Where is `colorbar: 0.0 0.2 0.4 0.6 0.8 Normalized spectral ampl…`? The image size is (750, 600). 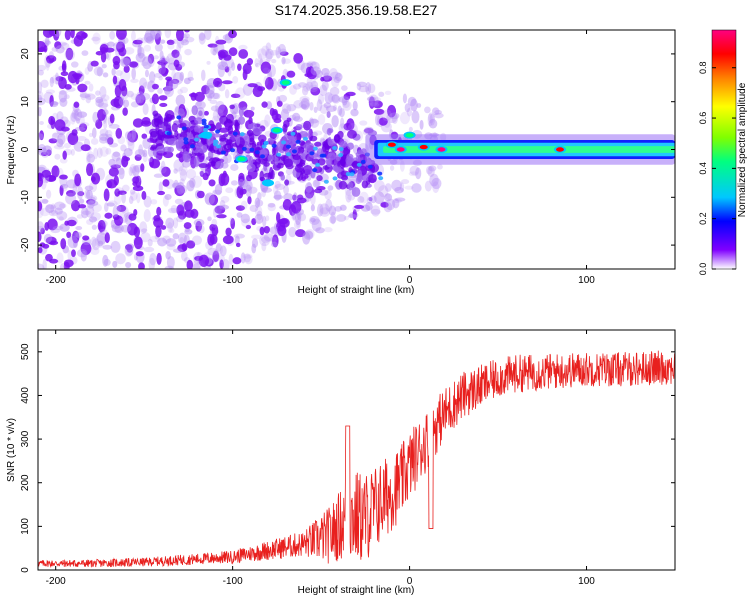
colorbar: 0.0 0.2 0.4 0.6 0.8 Normalized spectral ampl… is located at coordinates (723, 152).